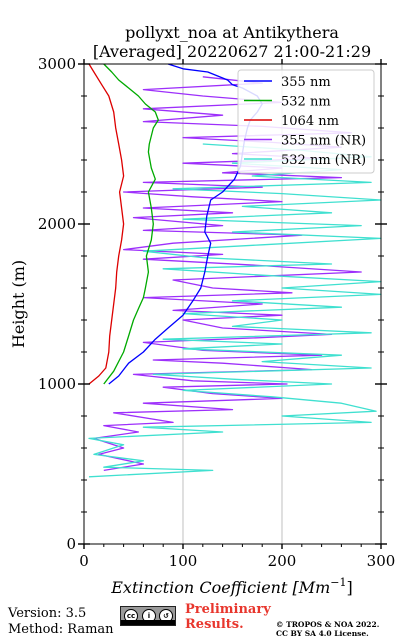 The width and height of the screenshot is (400, 640). Describe the element at coordinates (106, 224) in the screenshot. I see `series-line-1064-nm` at that location.